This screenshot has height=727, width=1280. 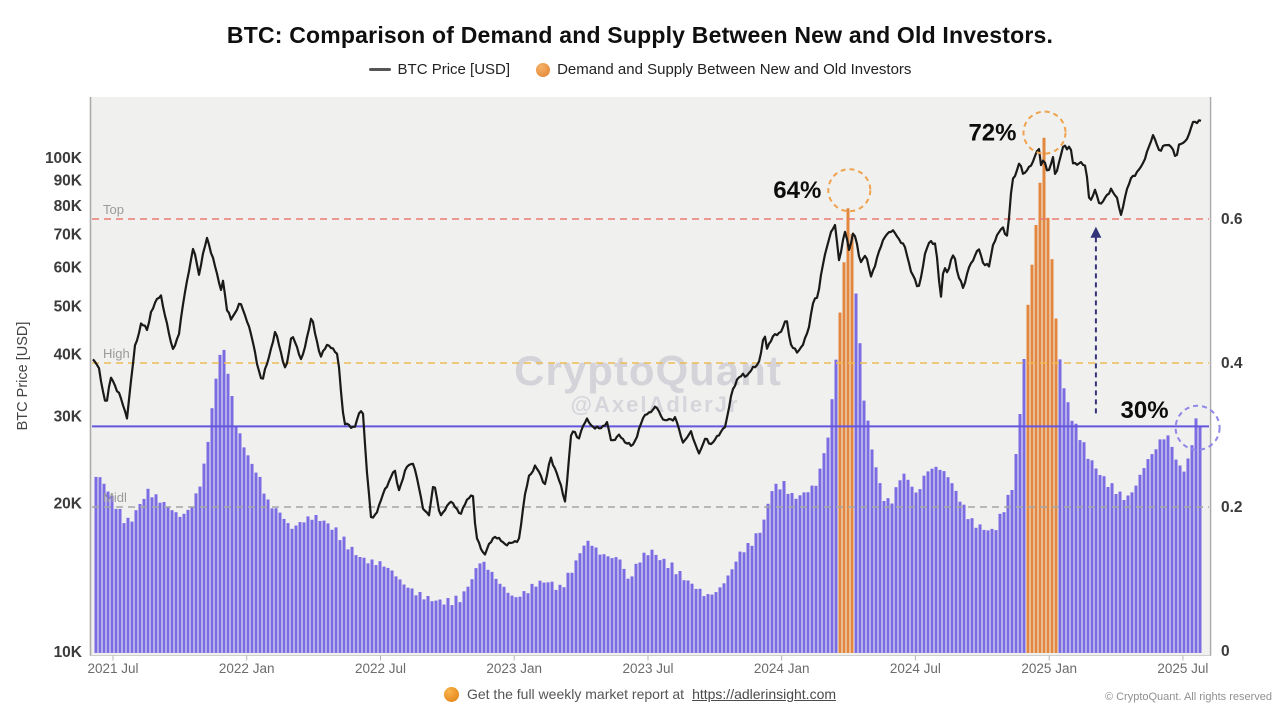 I want to click on legend-label-btc-price: BTC Price [USD], so click(x=454, y=69).